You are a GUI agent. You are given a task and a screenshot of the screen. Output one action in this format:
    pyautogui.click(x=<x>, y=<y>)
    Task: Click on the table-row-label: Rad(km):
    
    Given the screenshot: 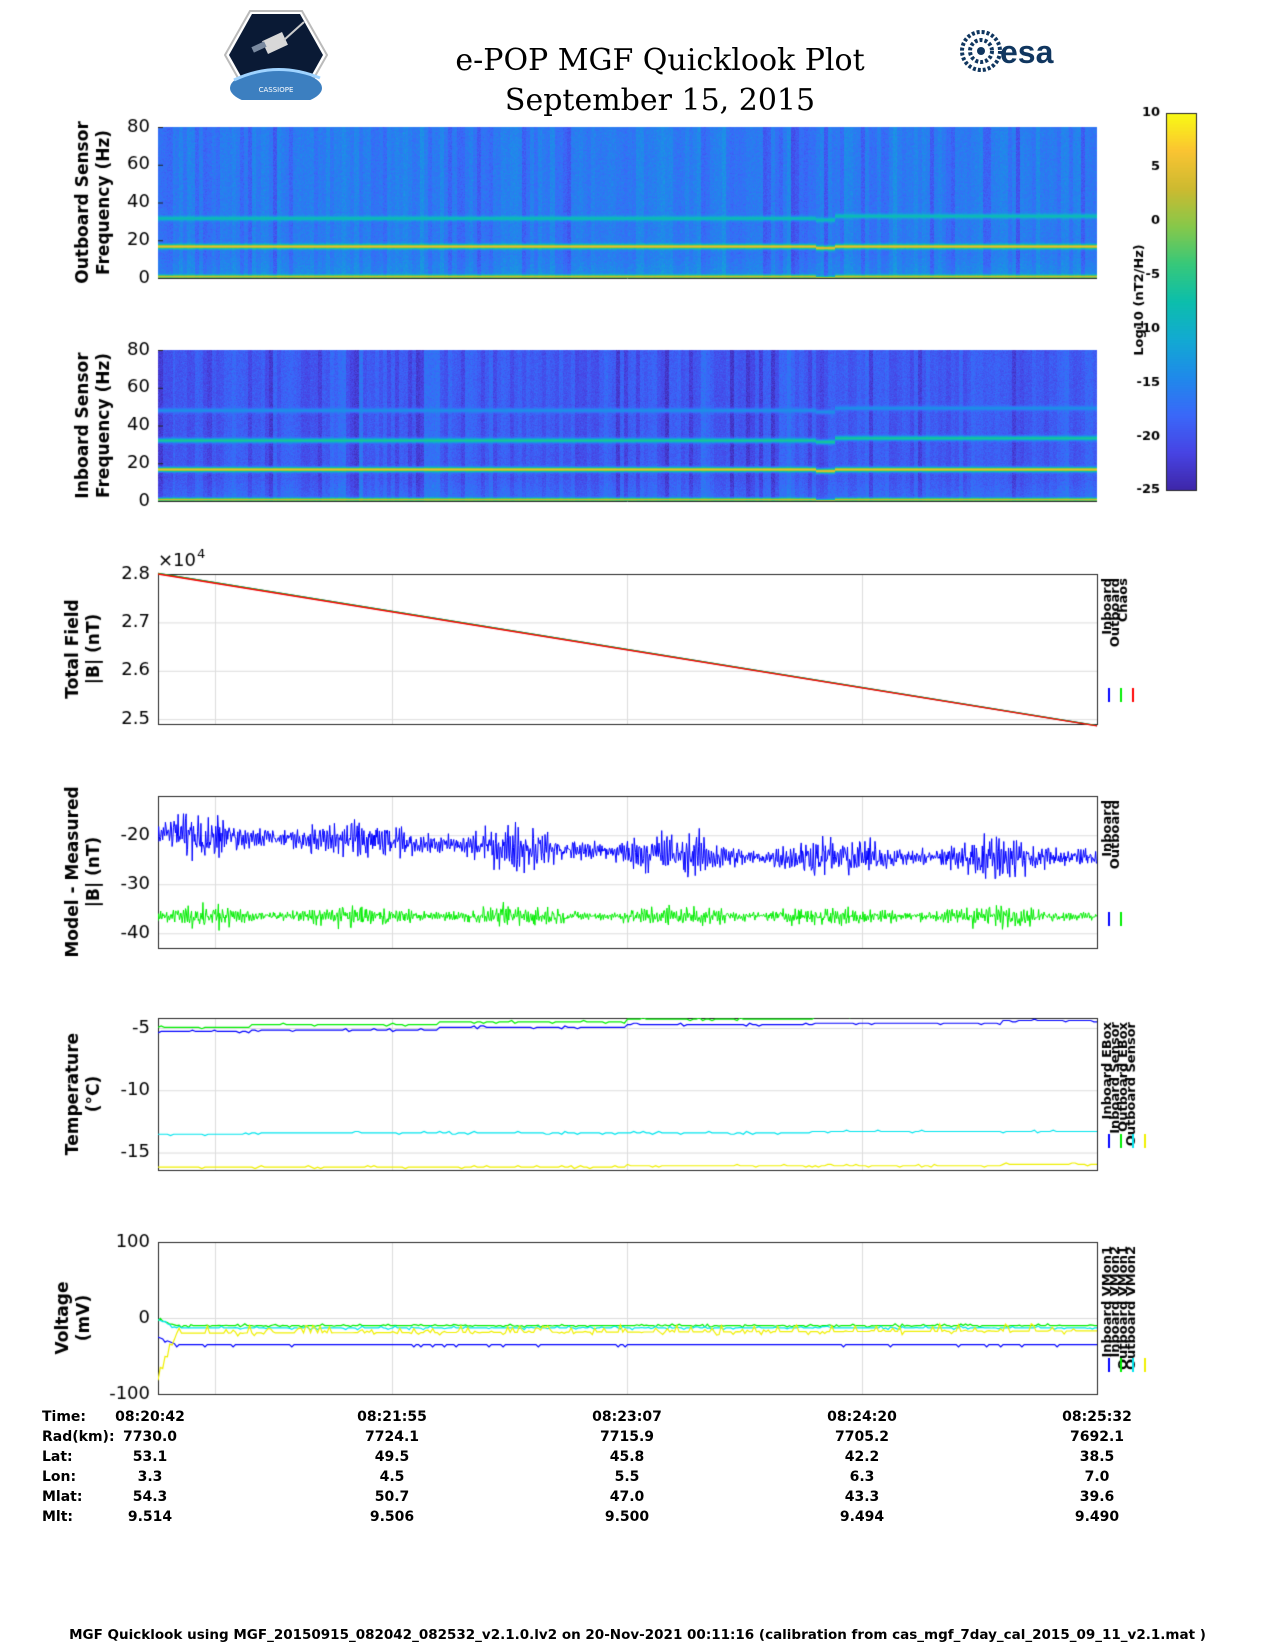 What is the action you would take?
    pyautogui.click(x=78, y=1437)
    